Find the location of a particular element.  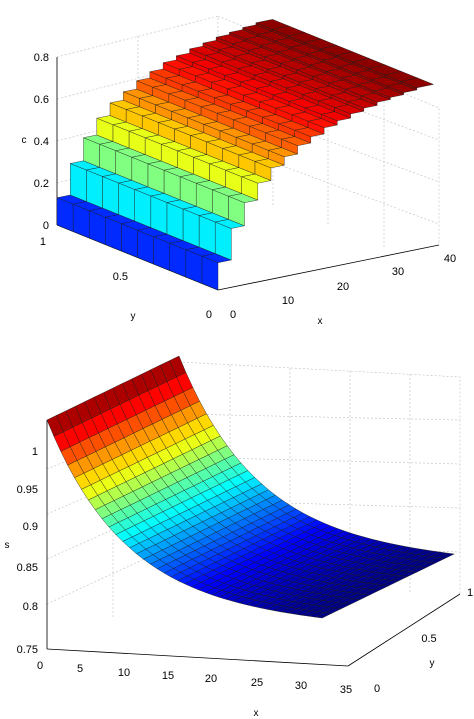

chart1-x-ticks: 0 10 20 30 40 is located at coordinates (343, 287).